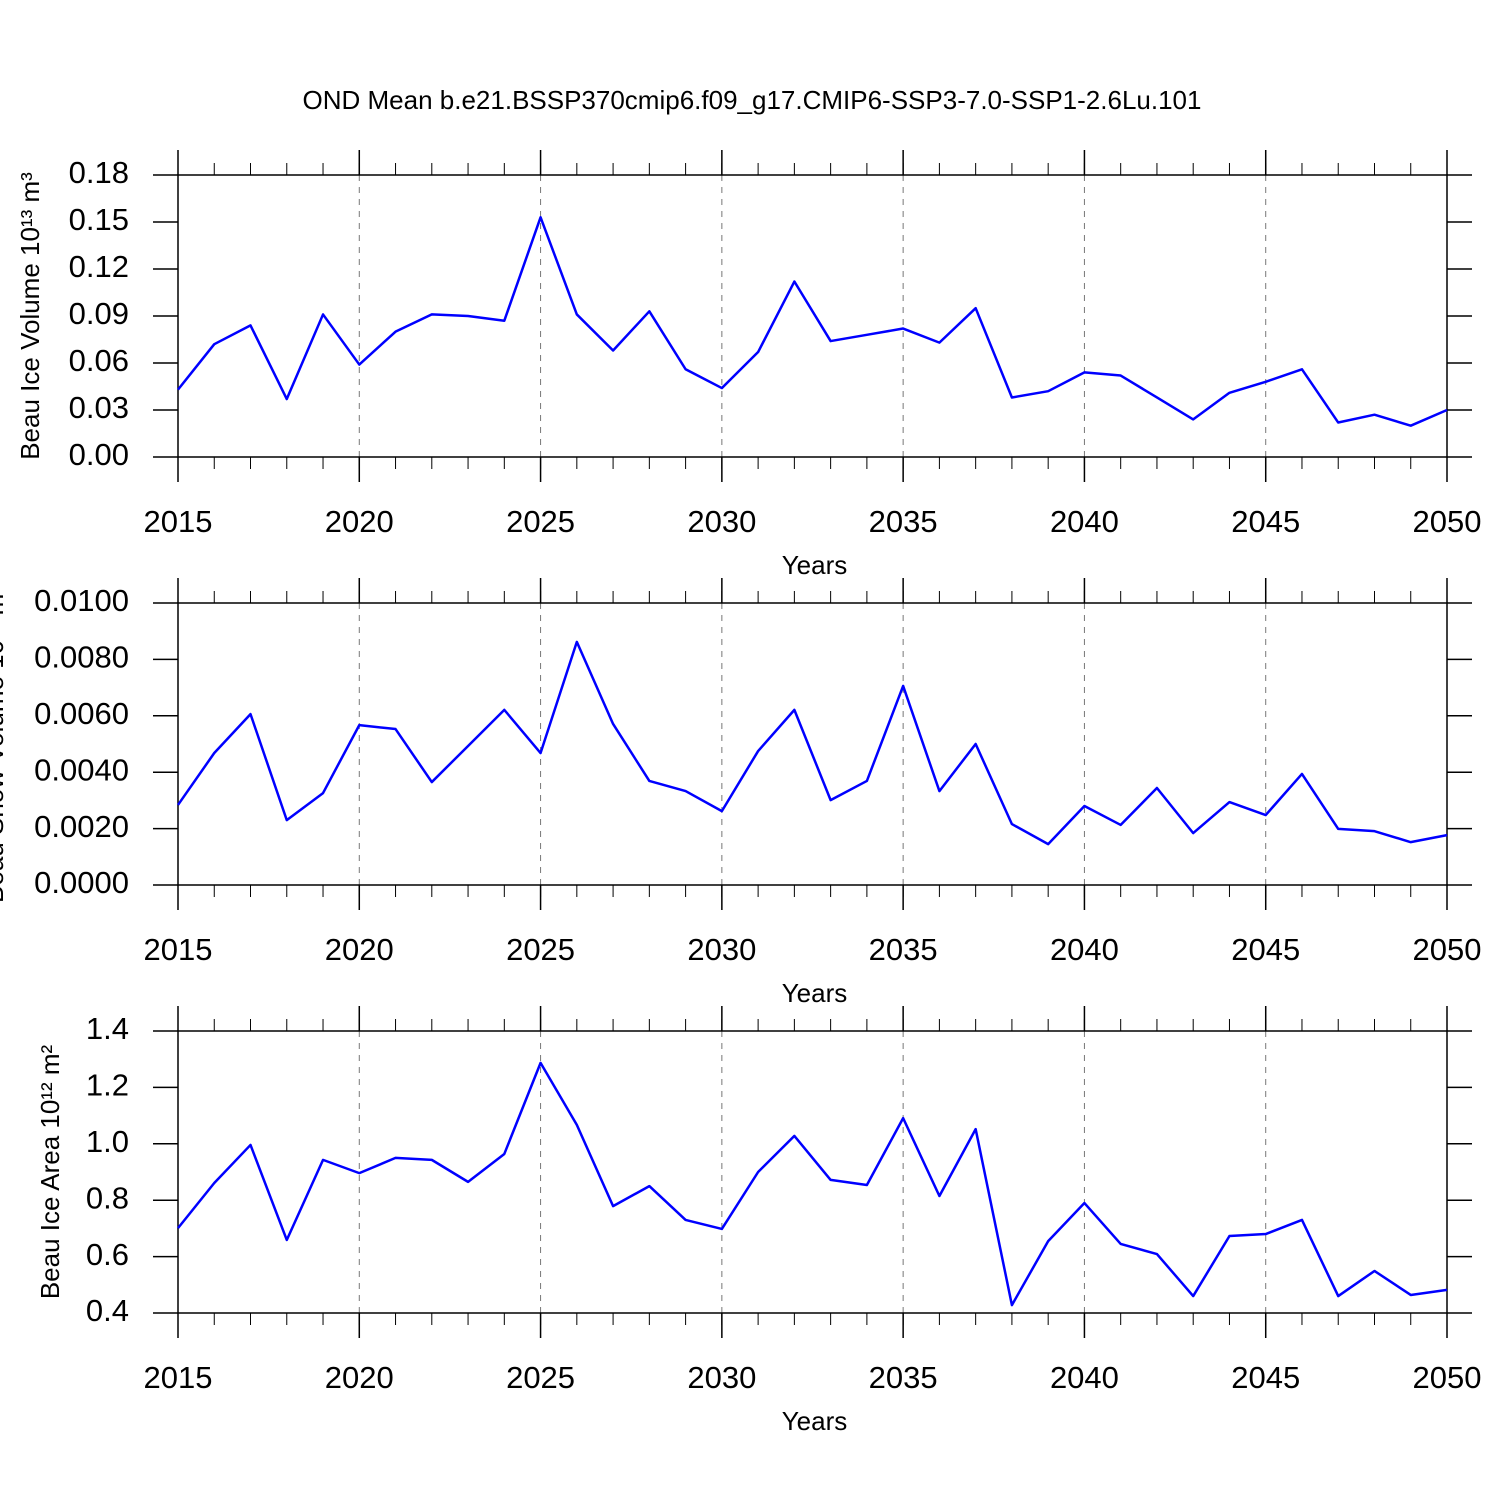 The width and height of the screenshot is (1500, 1500). What do you see at coordinates (107, 1141) in the screenshot?
I see `y-tick-label: 1.0` at bounding box center [107, 1141].